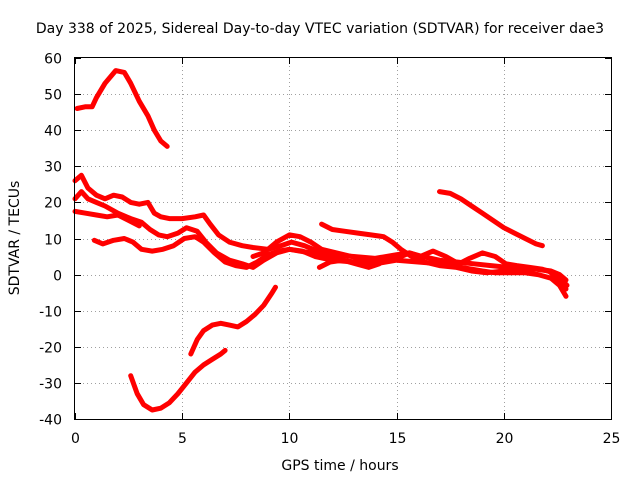 Image resolution: width=640 pixels, height=480 pixels. Describe the element at coordinates (444, 256) in the screenshot. I see `series-line-track-g` at that location.